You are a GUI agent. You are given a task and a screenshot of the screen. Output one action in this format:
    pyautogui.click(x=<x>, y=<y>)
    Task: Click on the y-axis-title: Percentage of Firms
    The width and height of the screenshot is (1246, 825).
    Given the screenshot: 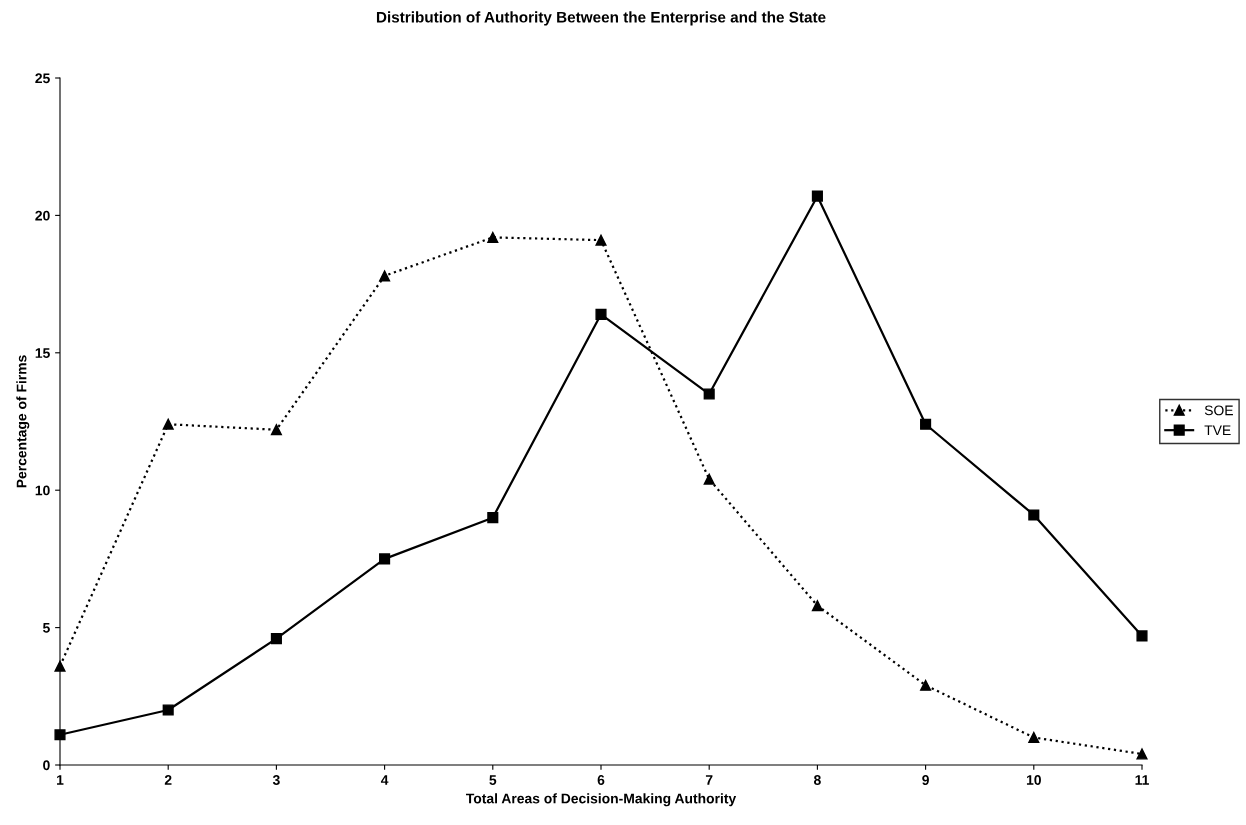 What is the action you would take?
    pyautogui.click(x=23, y=421)
    